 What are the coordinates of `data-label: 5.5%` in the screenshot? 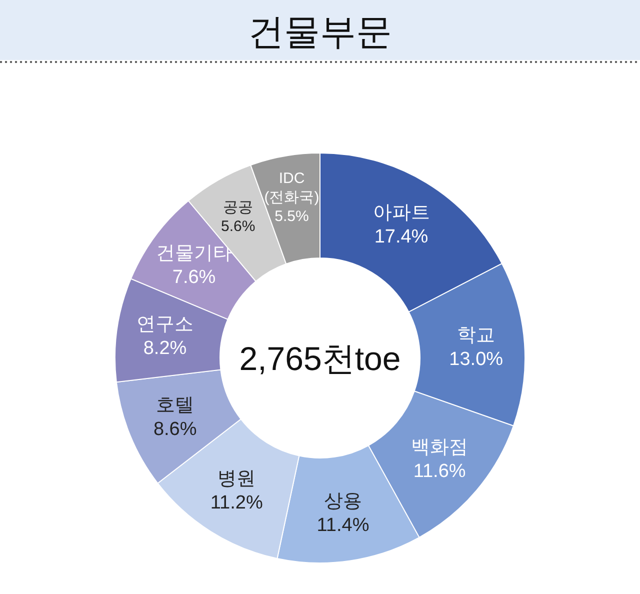 It's located at (291, 216).